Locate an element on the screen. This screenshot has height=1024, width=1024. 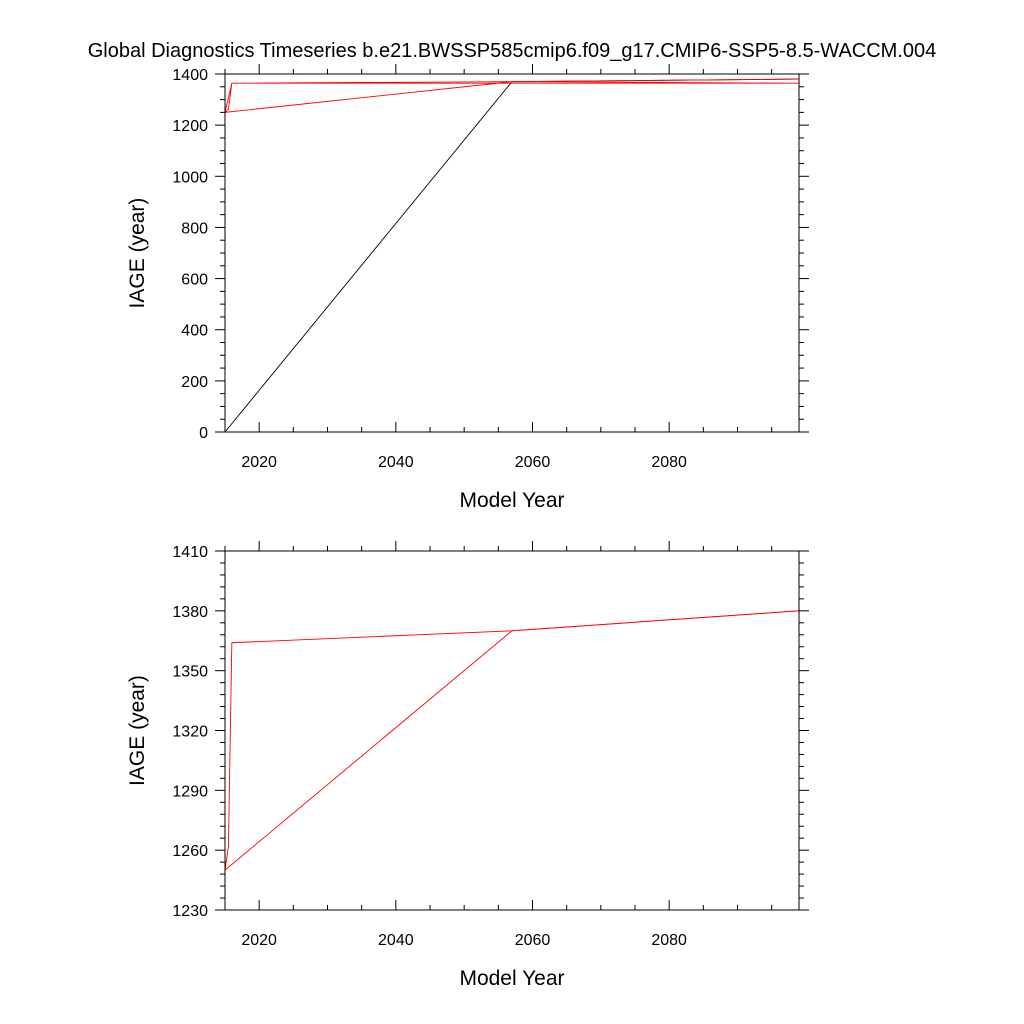
plot-series-bottom is located at coordinates (512, 740).